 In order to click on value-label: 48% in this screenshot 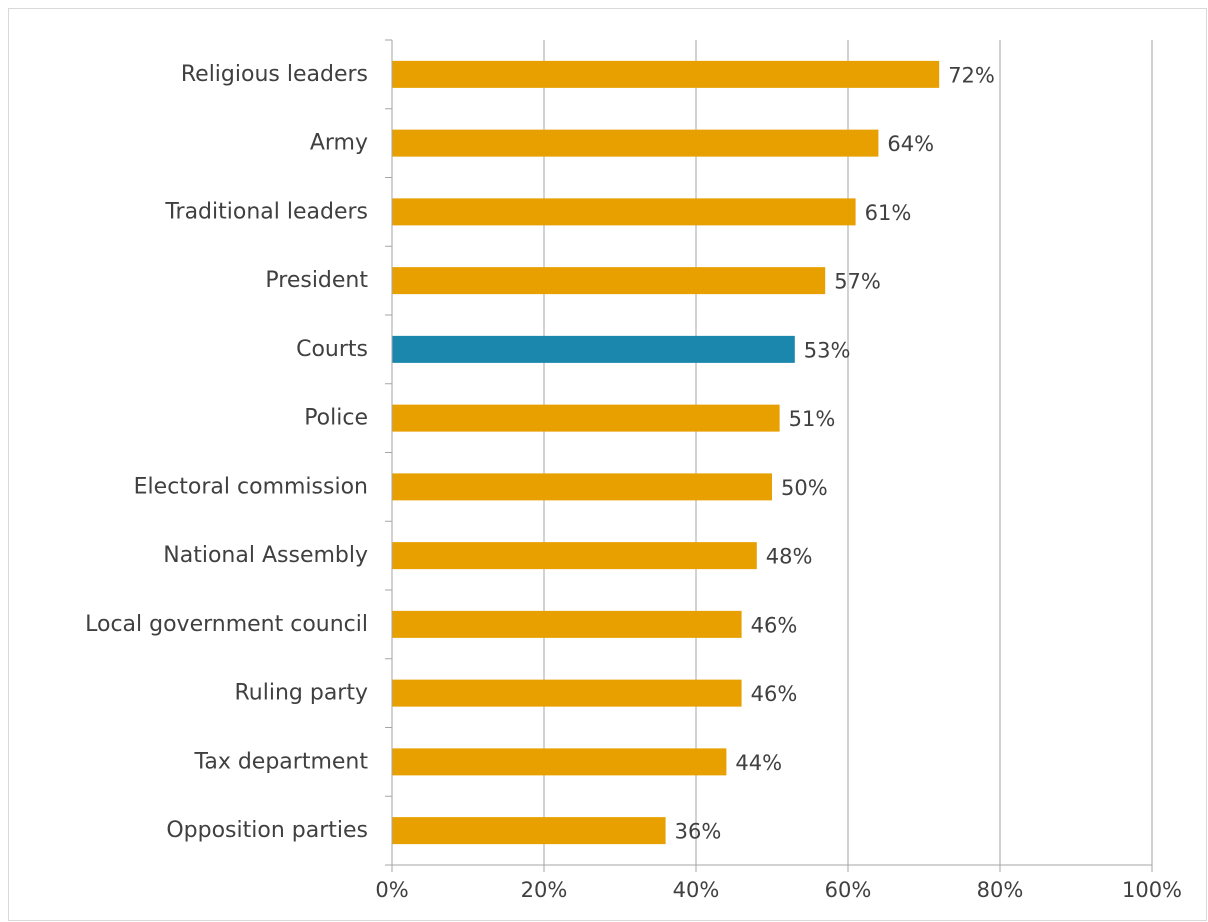, I will do `click(789, 557)`.